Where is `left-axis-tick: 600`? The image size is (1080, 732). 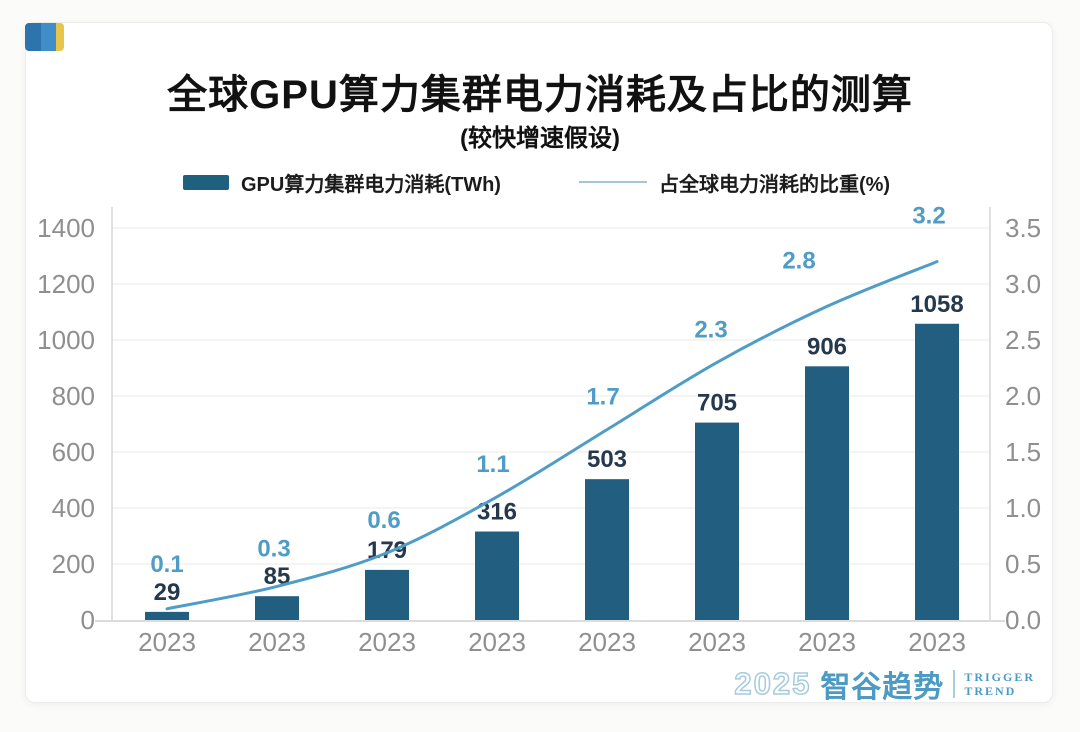
left-axis-tick: 600 is located at coordinates (73, 452).